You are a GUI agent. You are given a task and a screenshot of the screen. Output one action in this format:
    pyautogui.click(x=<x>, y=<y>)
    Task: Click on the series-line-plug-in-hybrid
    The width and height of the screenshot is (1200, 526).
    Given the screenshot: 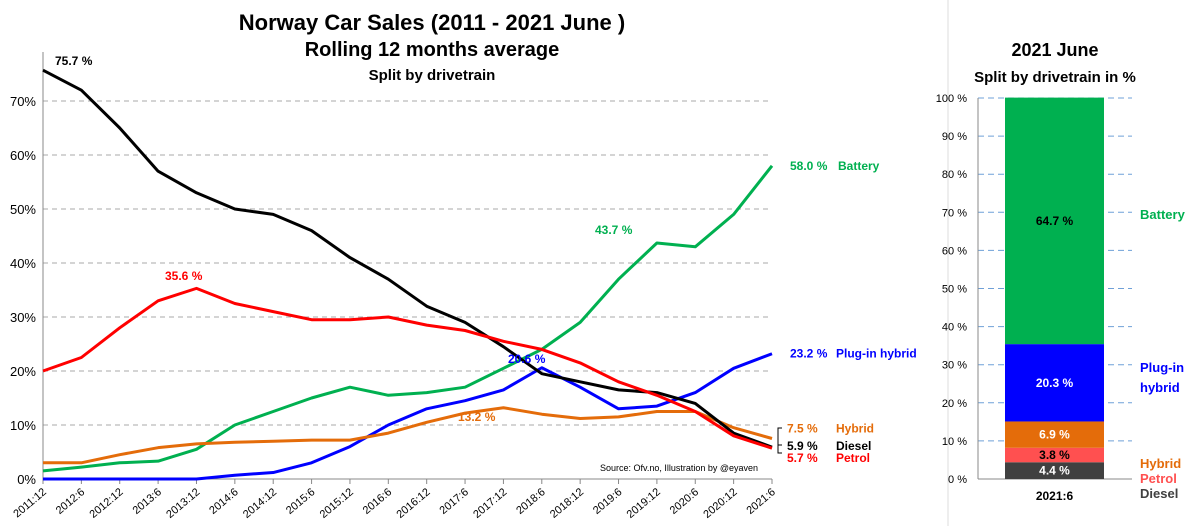 What is the action you would take?
    pyautogui.click(x=408, y=416)
    